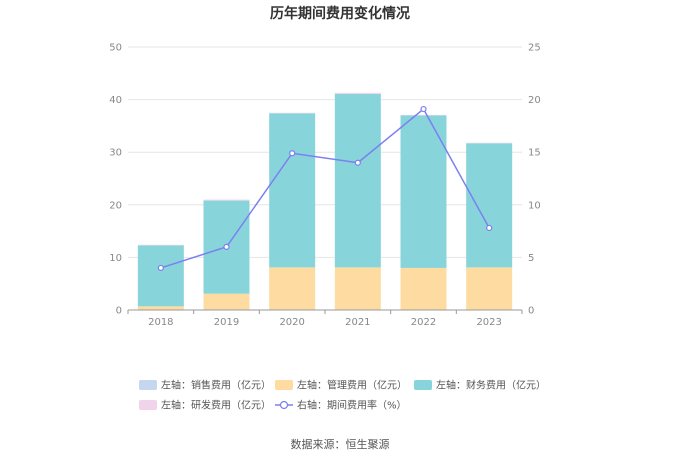 The width and height of the screenshot is (680, 460). Describe the element at coordinates (534, 153) in the screenshot. I see `right-tick-label: 15` at that location.